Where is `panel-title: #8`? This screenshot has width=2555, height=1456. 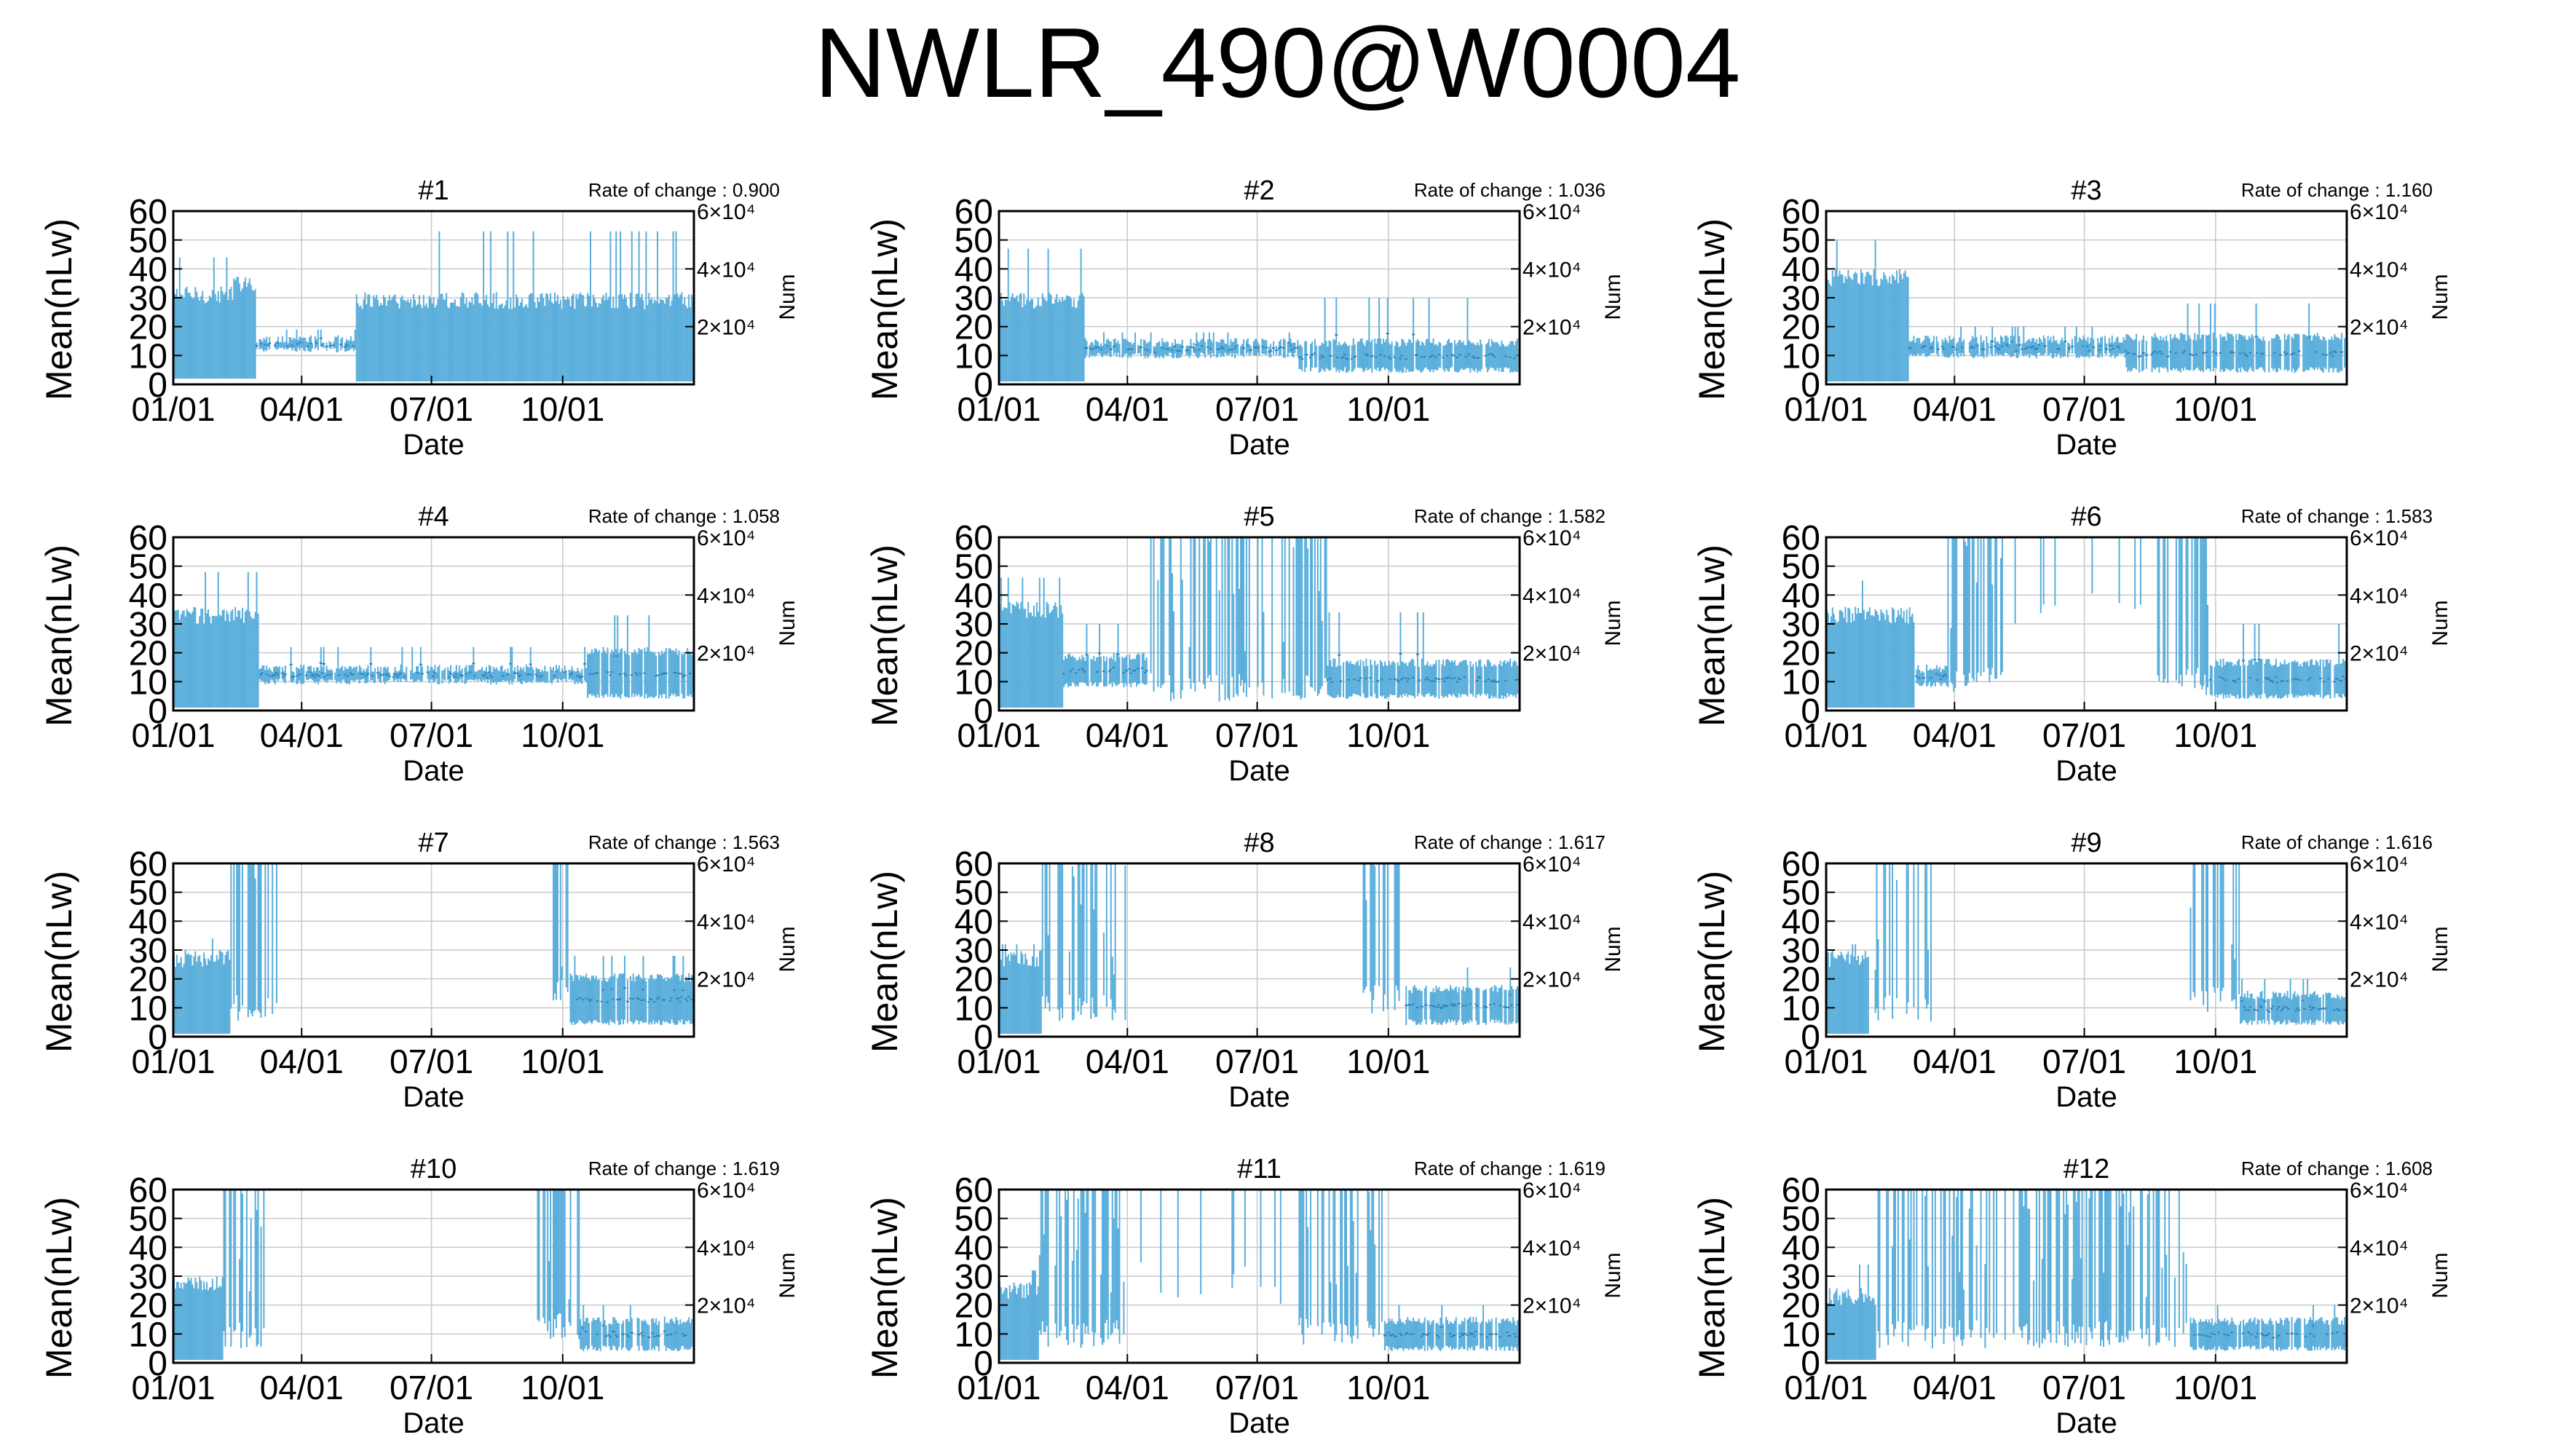
panel-title: #8 is located at coordinates (1259, 843).